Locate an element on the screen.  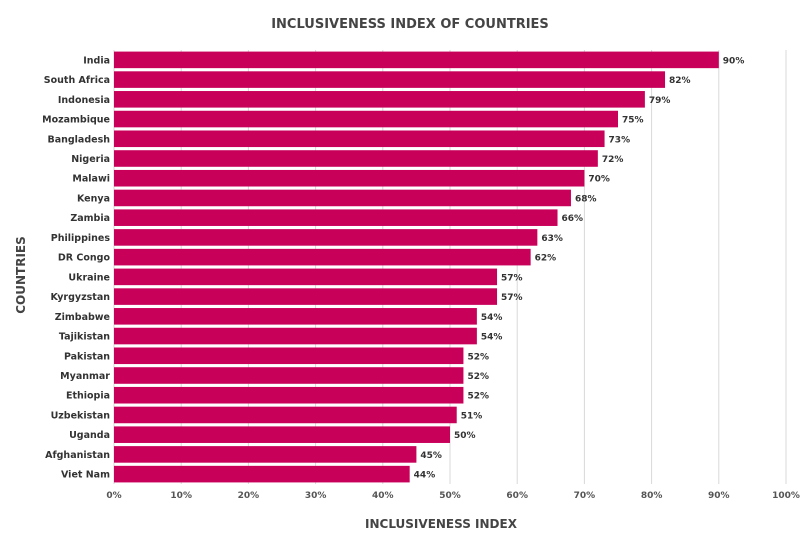
category-label: Pakistan is located at coordinates (87, 356).